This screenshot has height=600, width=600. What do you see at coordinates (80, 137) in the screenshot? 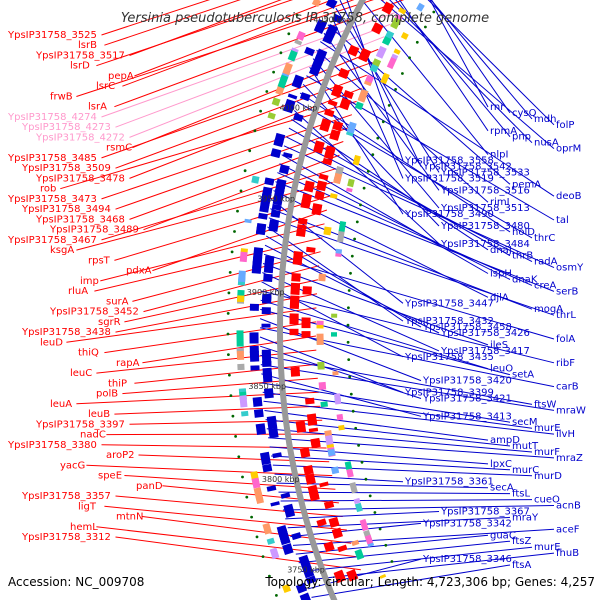
I see `gene-label-left: YpsIP31758_4272` at bounding box center [80, 137].